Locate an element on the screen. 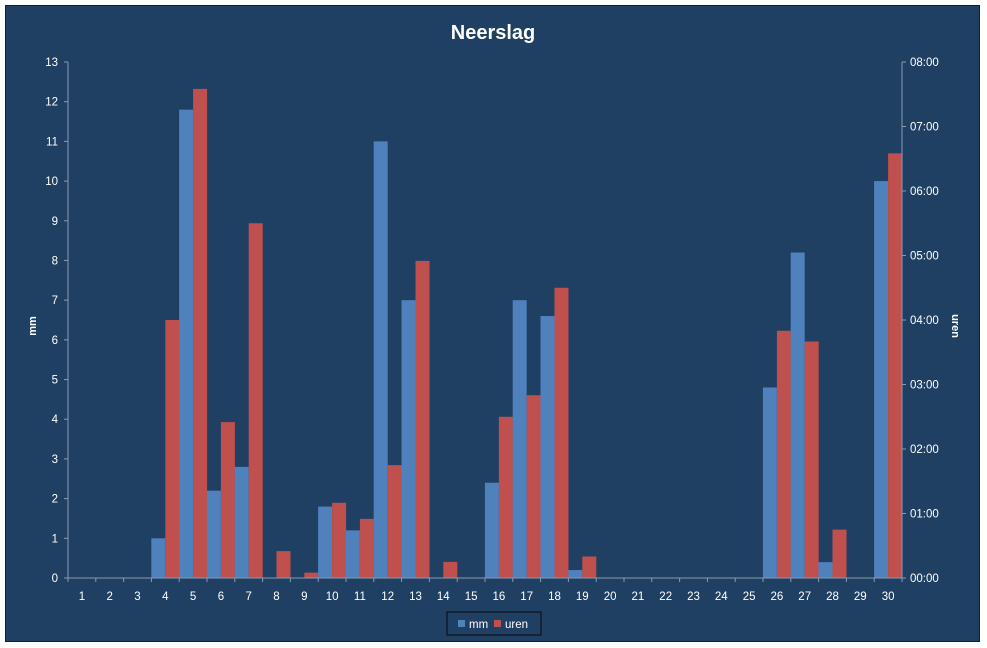 This screenshot has width=987, height=648. y-tick-label: 7 is located at coordinates (55, 301).